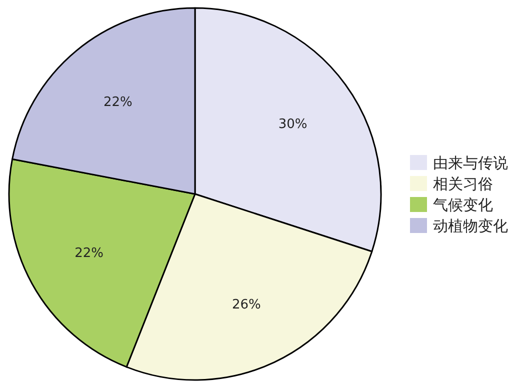 The height and width of the screenshot is (387, 522). What do you see at coordinates (463, 184) in the screenshot?
I see `legend-label: 相关习俗` at bounding box center [463, 184].